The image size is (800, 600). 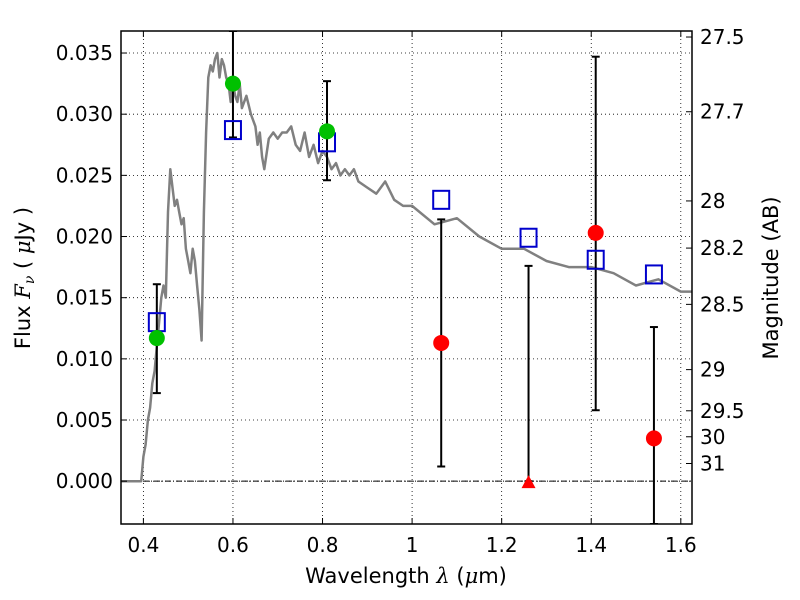 I want to click on magnitude-tick-label: 28.5, so click(x=722, y=304).